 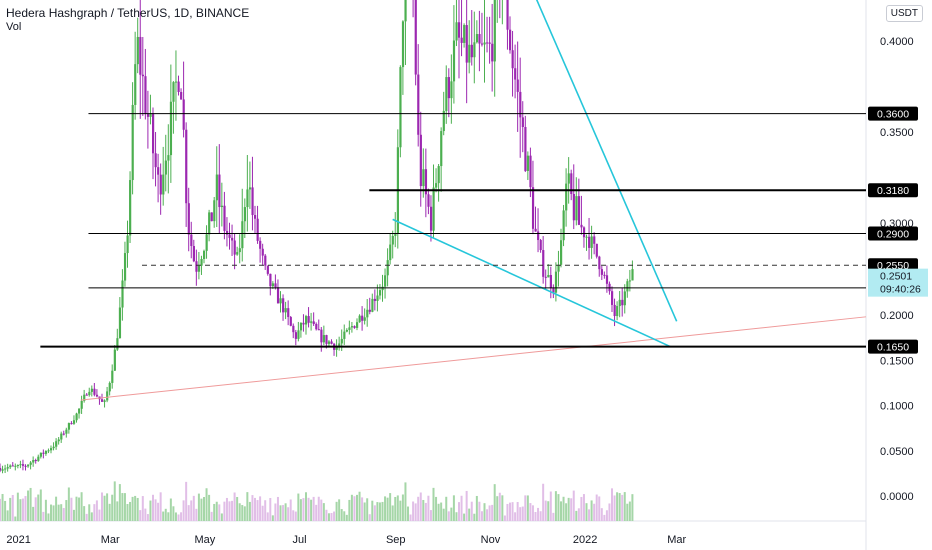 What do you see at coordinates (904, 13) in the screenshot?
I see `currency-button: USDT` at bounding box center [904, 13].